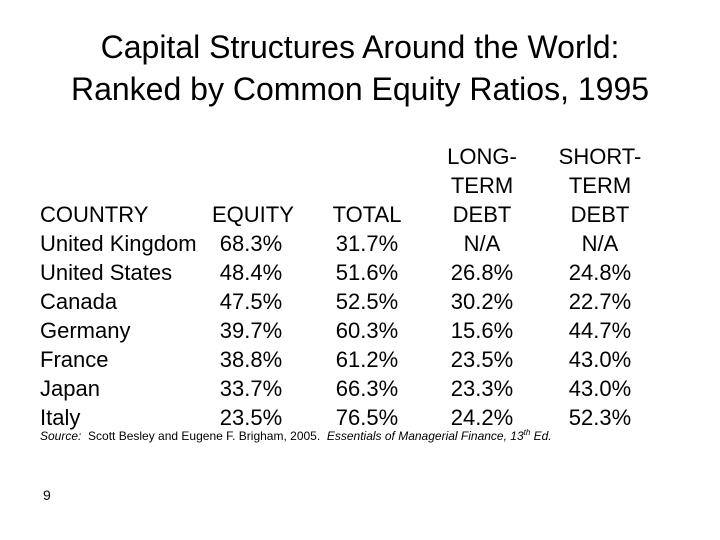 The width and height of the screenshot is (720, 540). I want to click on cell-long-term-debt: 23.5%, so click(482, 359).